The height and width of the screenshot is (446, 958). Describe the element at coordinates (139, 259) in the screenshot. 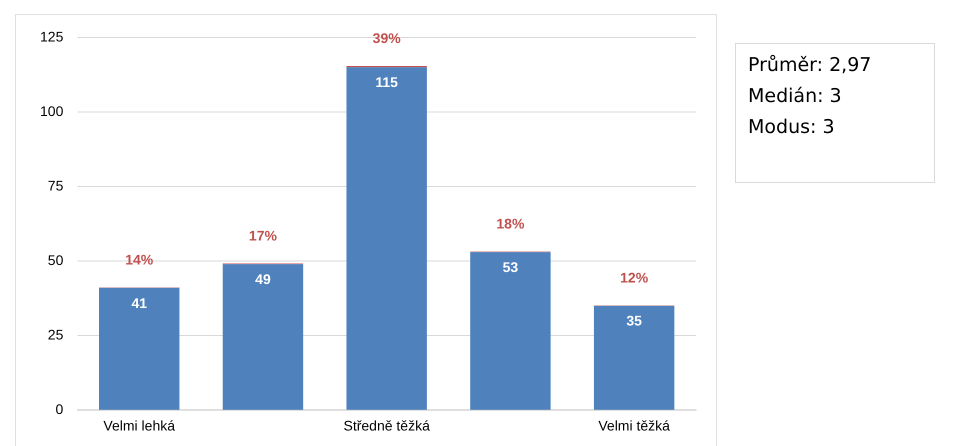

I see `data-label: 14%` at that location.